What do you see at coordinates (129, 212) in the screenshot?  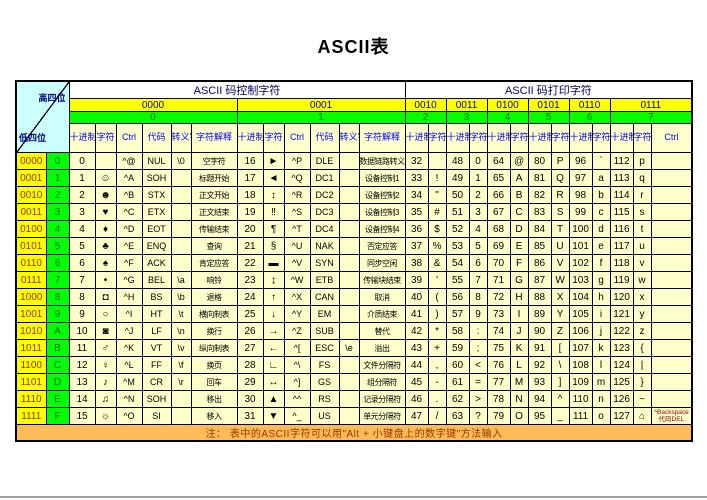 I see `ctrl-cell: ^C` at bounding box center [129, 212].